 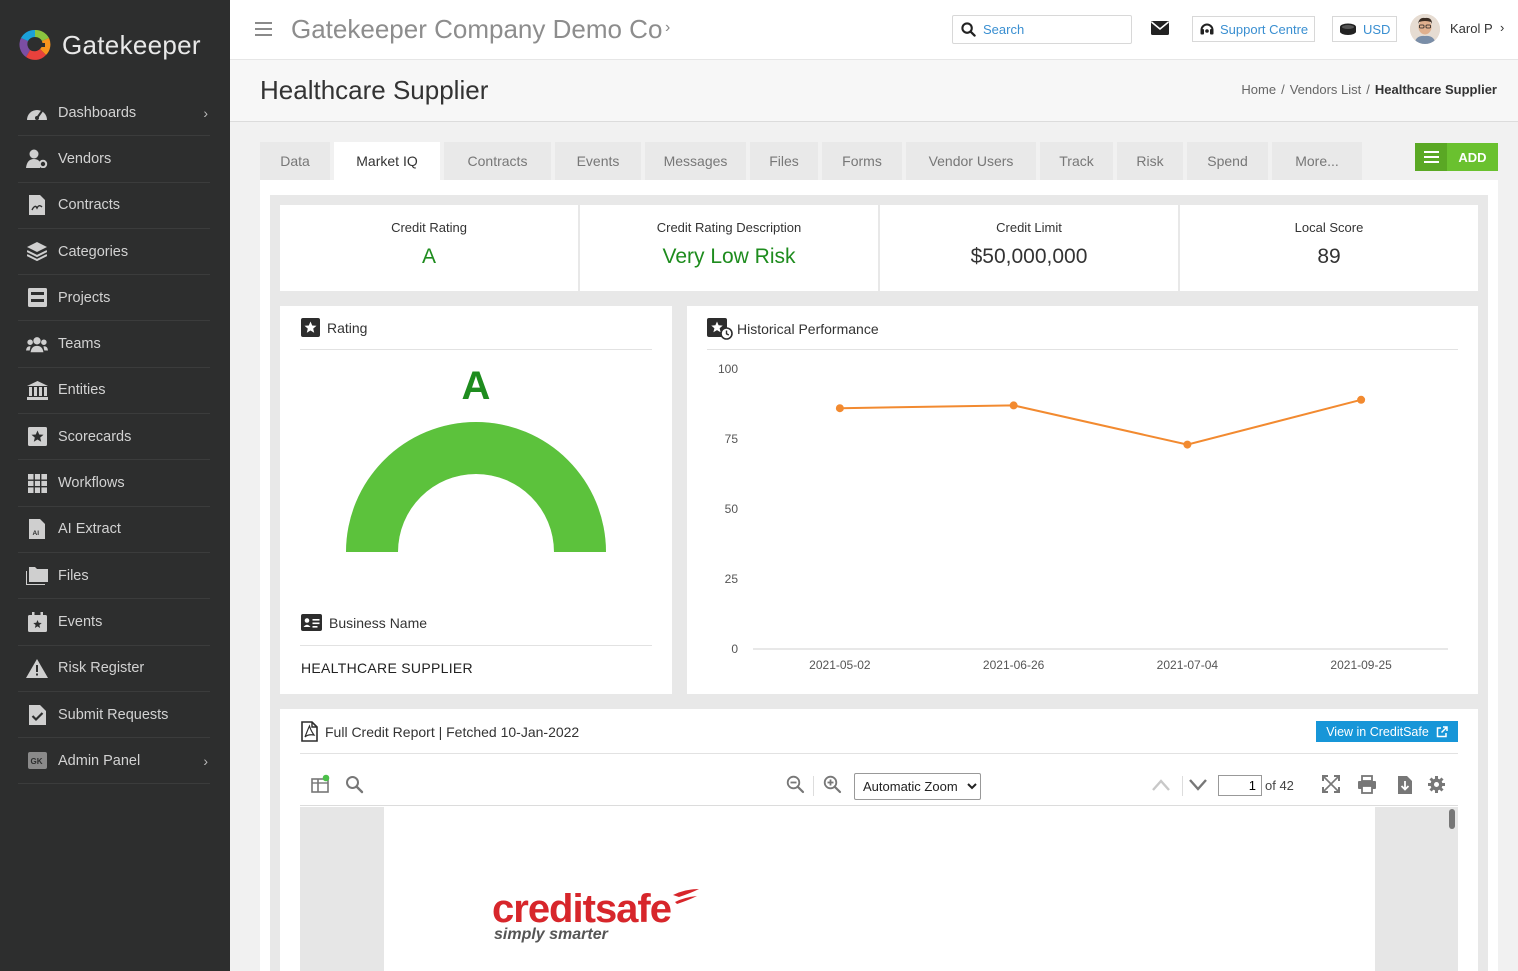 What do you see at coordinates (793, 329) in the screenshot?
I see `historical-performance-header: Historical Performance` at bounding box center [793, 329].